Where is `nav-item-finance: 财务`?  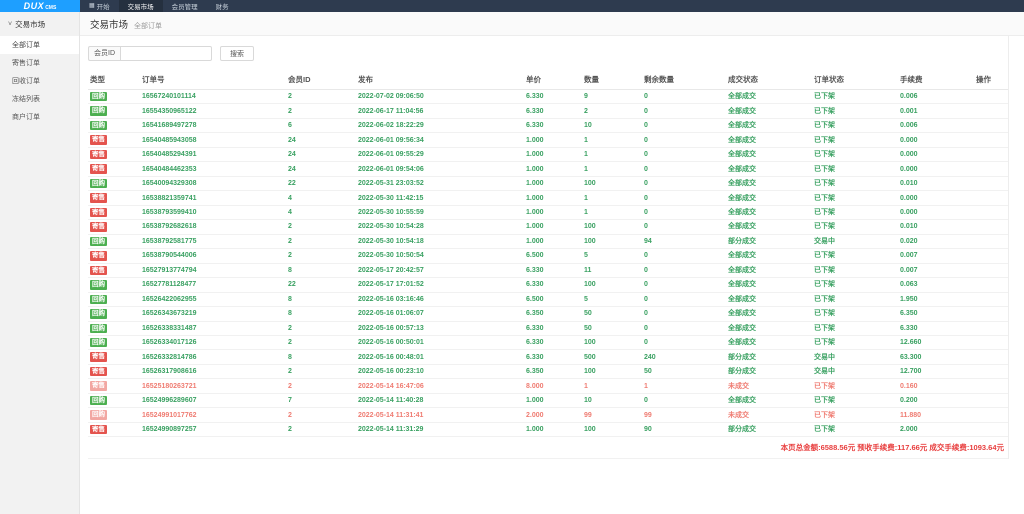
nav-item-finance: 财务 is located at coordinates (222, 6).